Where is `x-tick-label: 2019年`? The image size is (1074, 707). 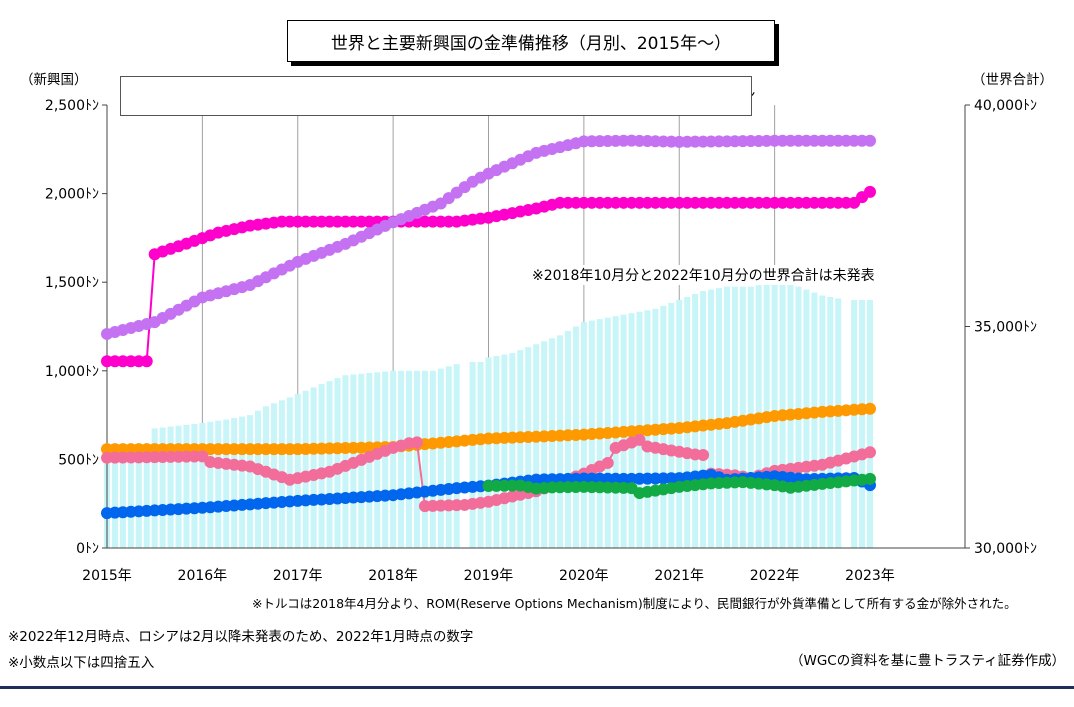 x-tick-label: 2019年 is located at coordinates (489, 576).